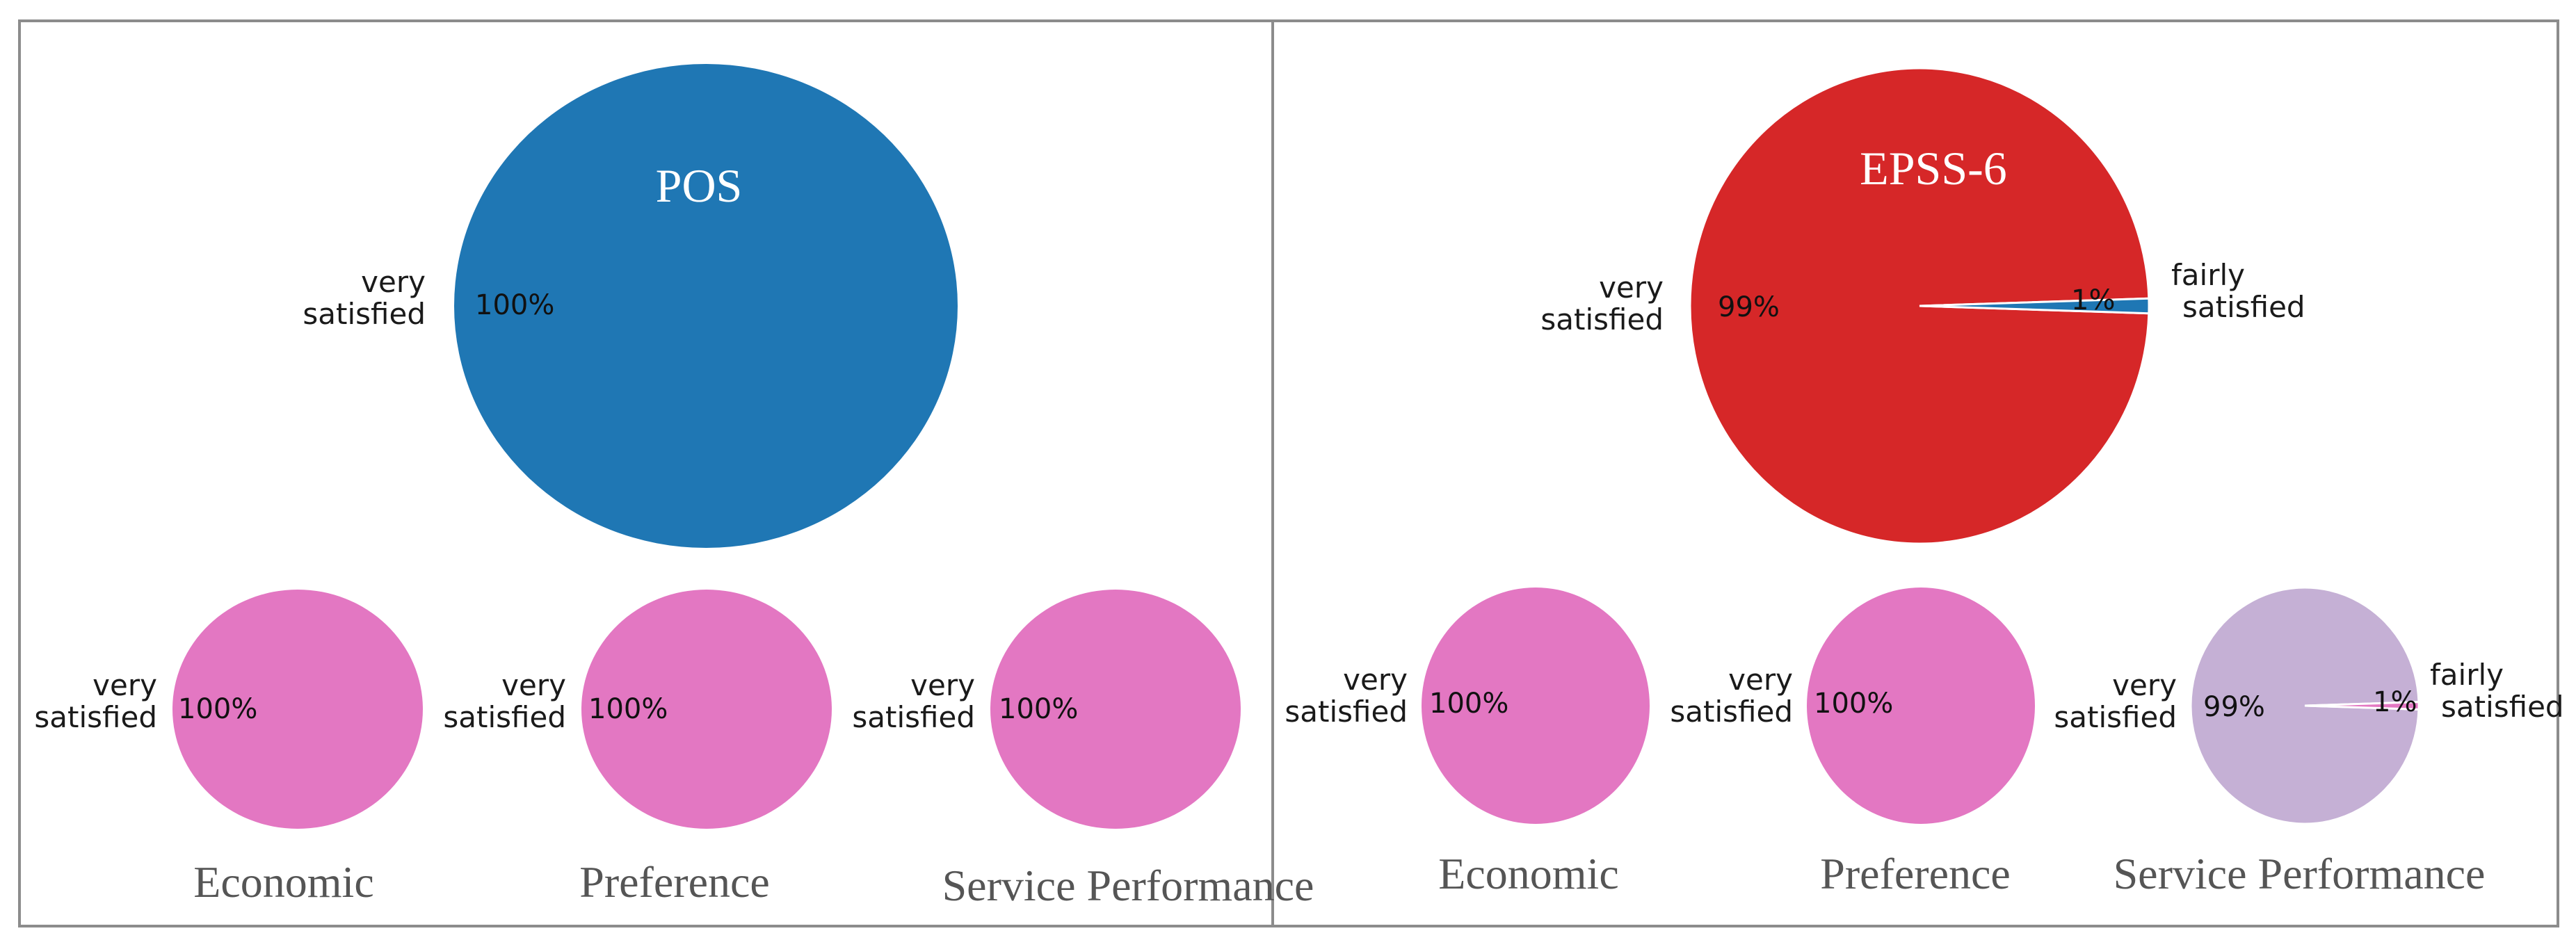 The width and height of the screenshot is (2576, 940). Describe the element at coordinates (1916, 873) in the screenshot. I see `right-preference-title: Preference` at that location.